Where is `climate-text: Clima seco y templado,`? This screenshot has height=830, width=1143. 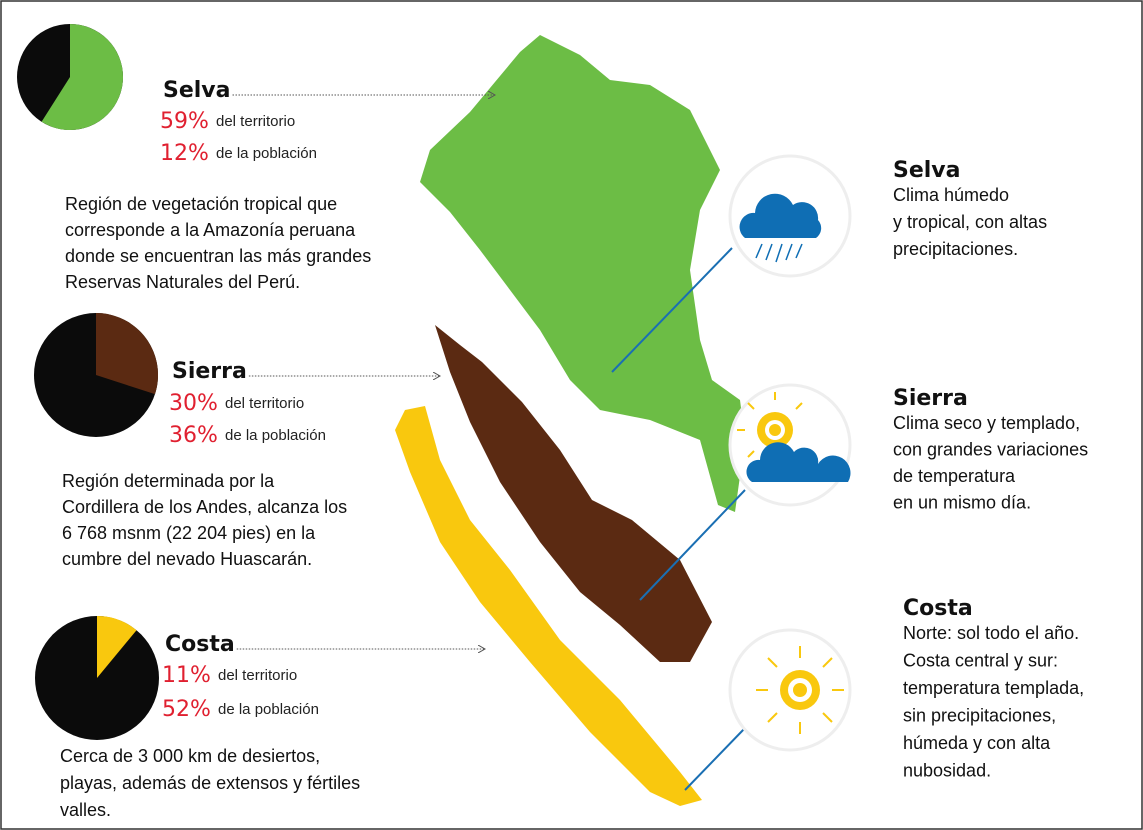
climate-text: Clima seco y templado, is located at coordinates (986, 423).